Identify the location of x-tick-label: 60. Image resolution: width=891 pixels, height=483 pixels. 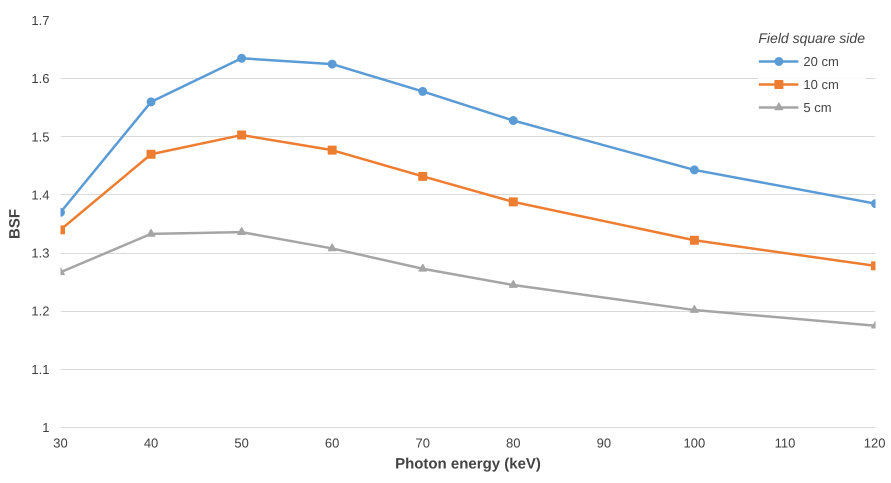
(332, 443).